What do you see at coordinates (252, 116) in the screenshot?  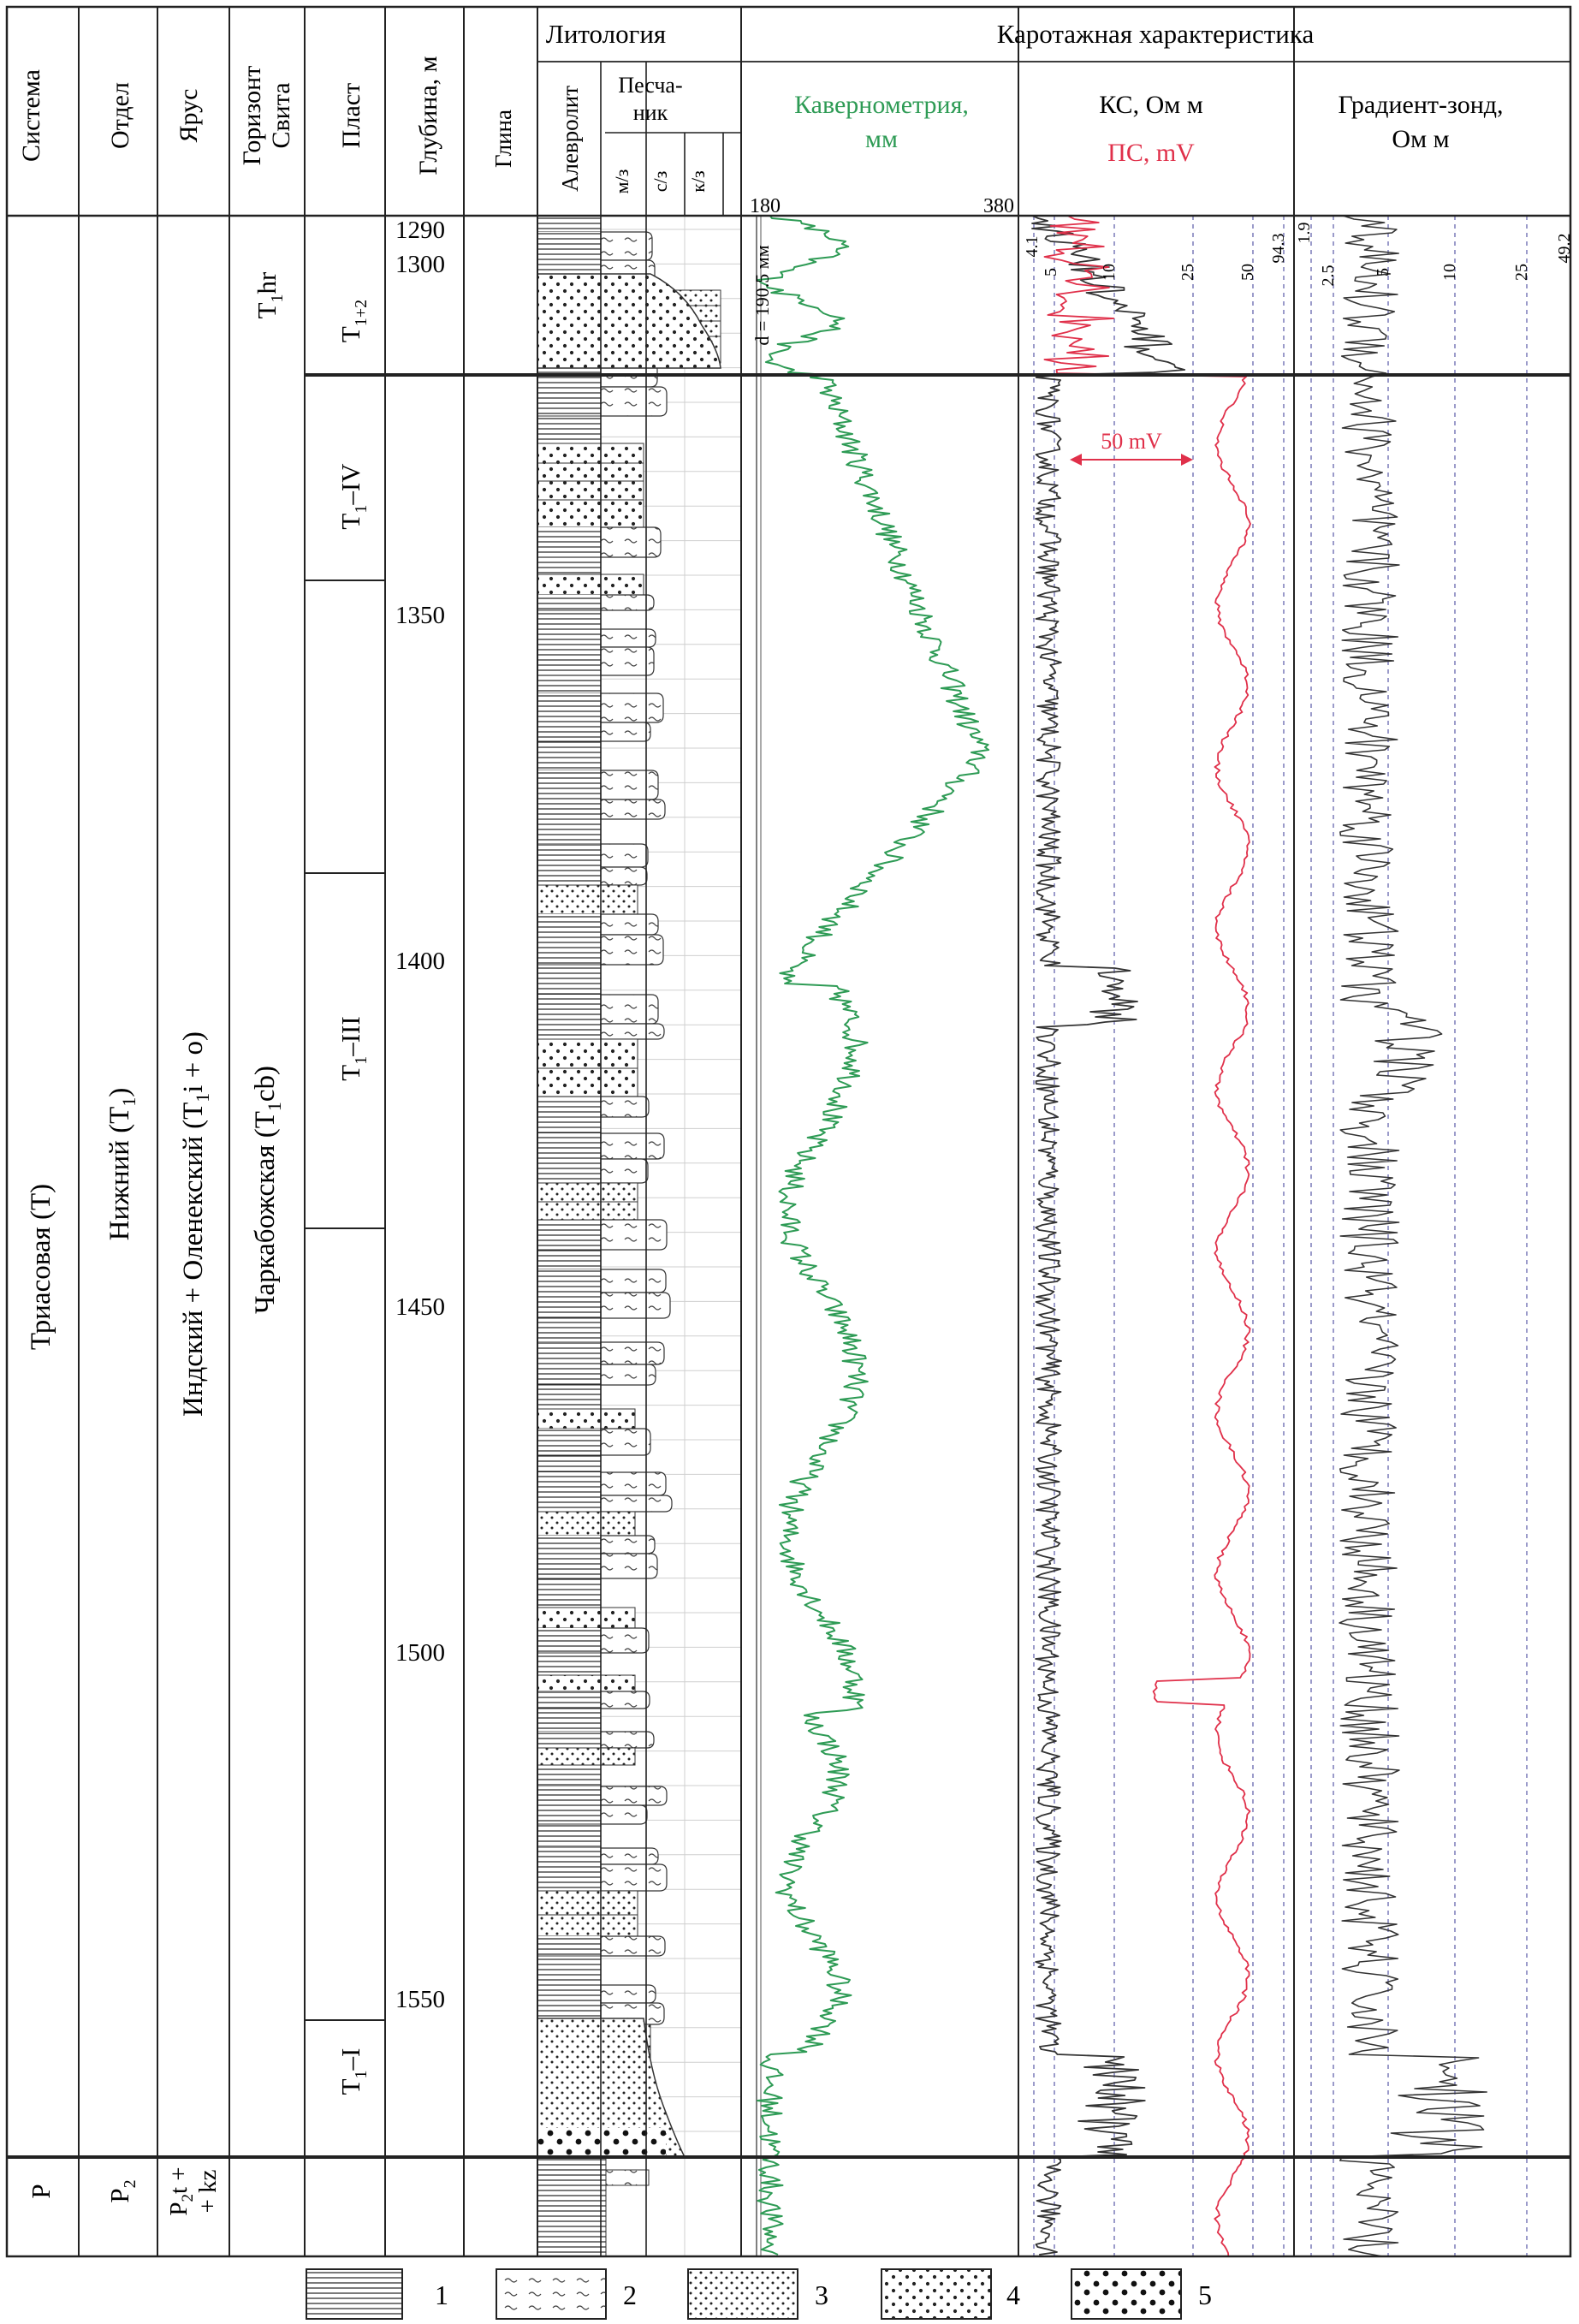 I see `header-horizon: Горизонт` at bounding box center [252, 116].